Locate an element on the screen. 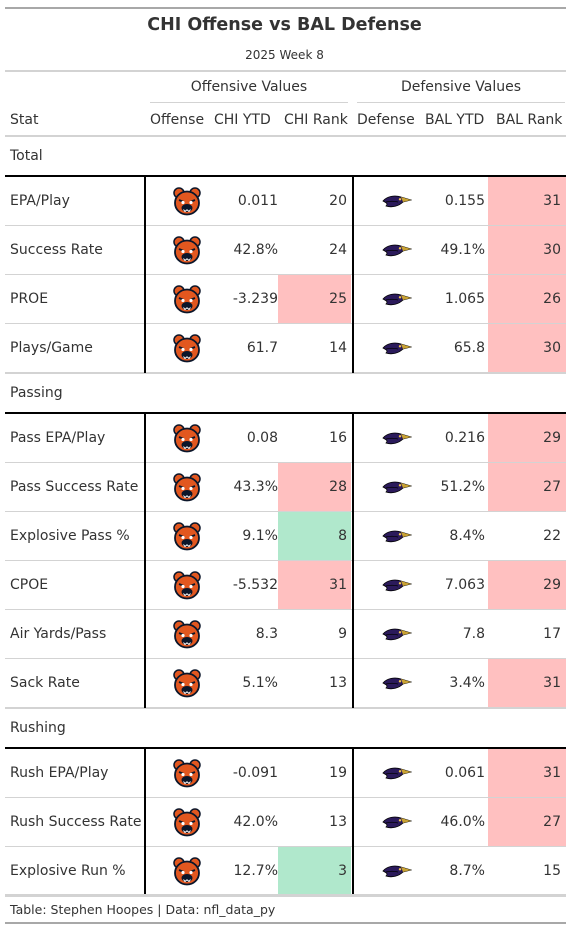  cell-chi-ytd: 42.0% is located at coordinates (255, 822).